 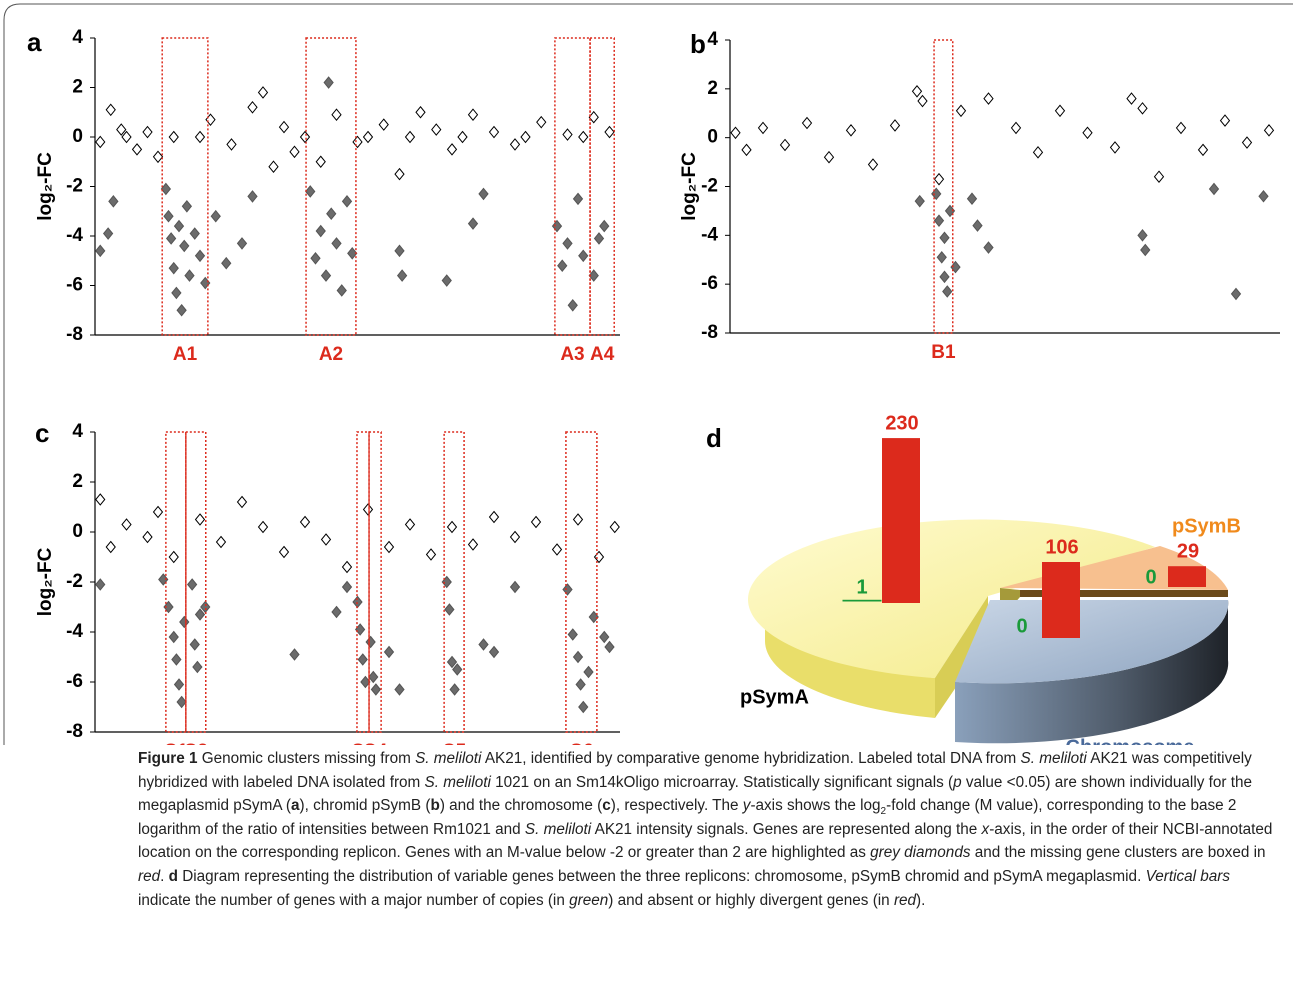 What do you see at coordinates (883, 812) in the screenshot?
I see `caption-run: 2` at bounding box center [883, 812].